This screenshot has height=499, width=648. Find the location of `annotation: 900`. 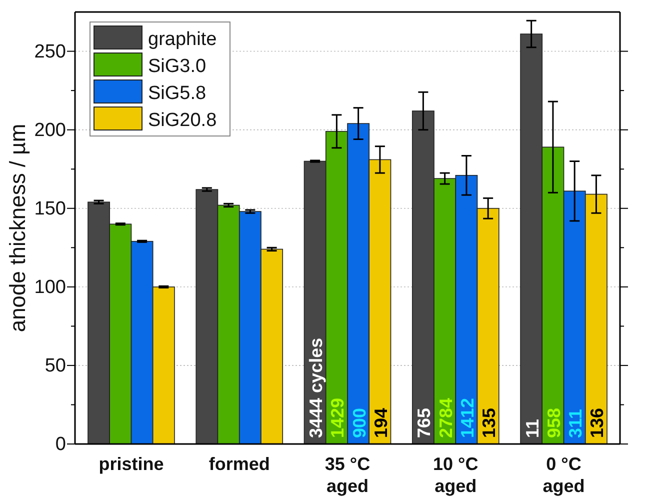

annotation: 900 is located at coordinates (359, 423).